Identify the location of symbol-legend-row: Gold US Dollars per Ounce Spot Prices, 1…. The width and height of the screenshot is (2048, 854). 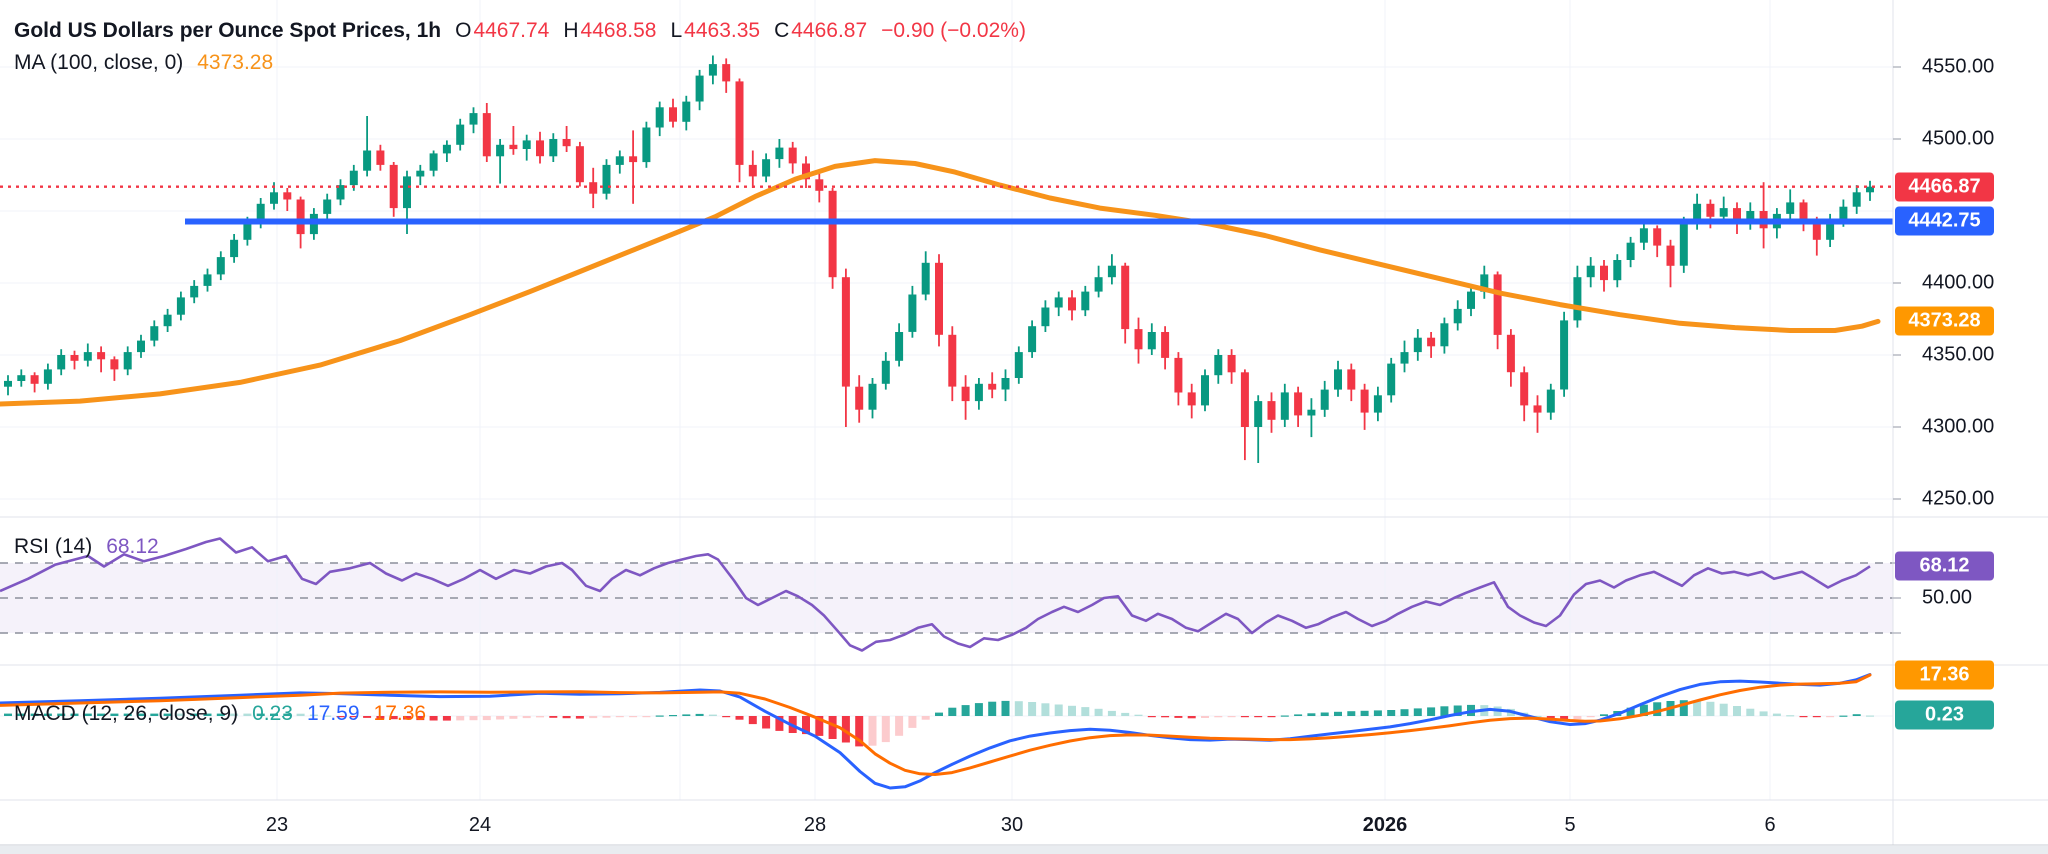
(520, 31).